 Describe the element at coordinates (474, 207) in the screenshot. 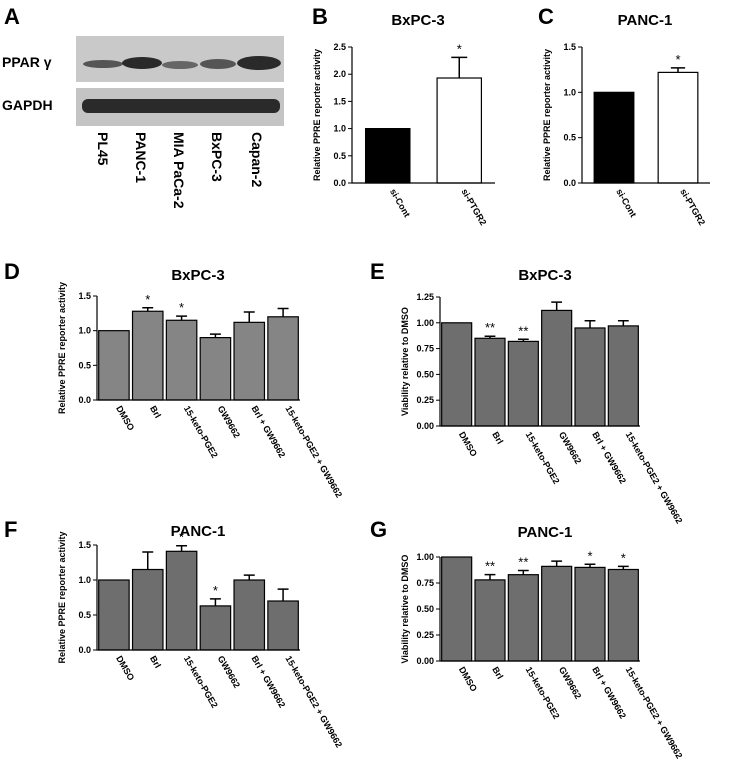

I see `x-tick-label: si-PTGR2` at that location.